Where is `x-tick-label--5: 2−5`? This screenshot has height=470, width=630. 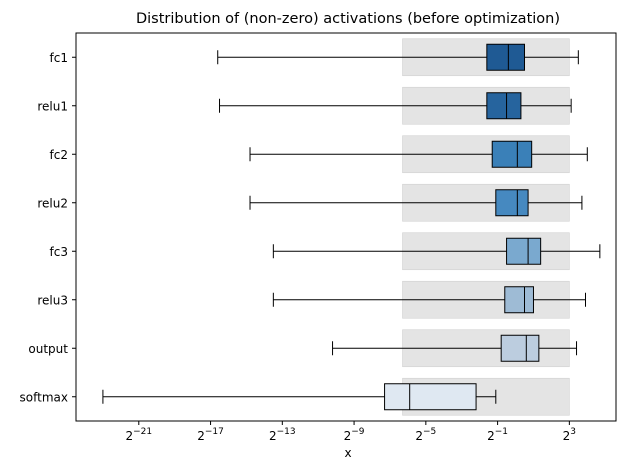 x-tick-label--5: 2−5 is located at coordinates (425, 435).